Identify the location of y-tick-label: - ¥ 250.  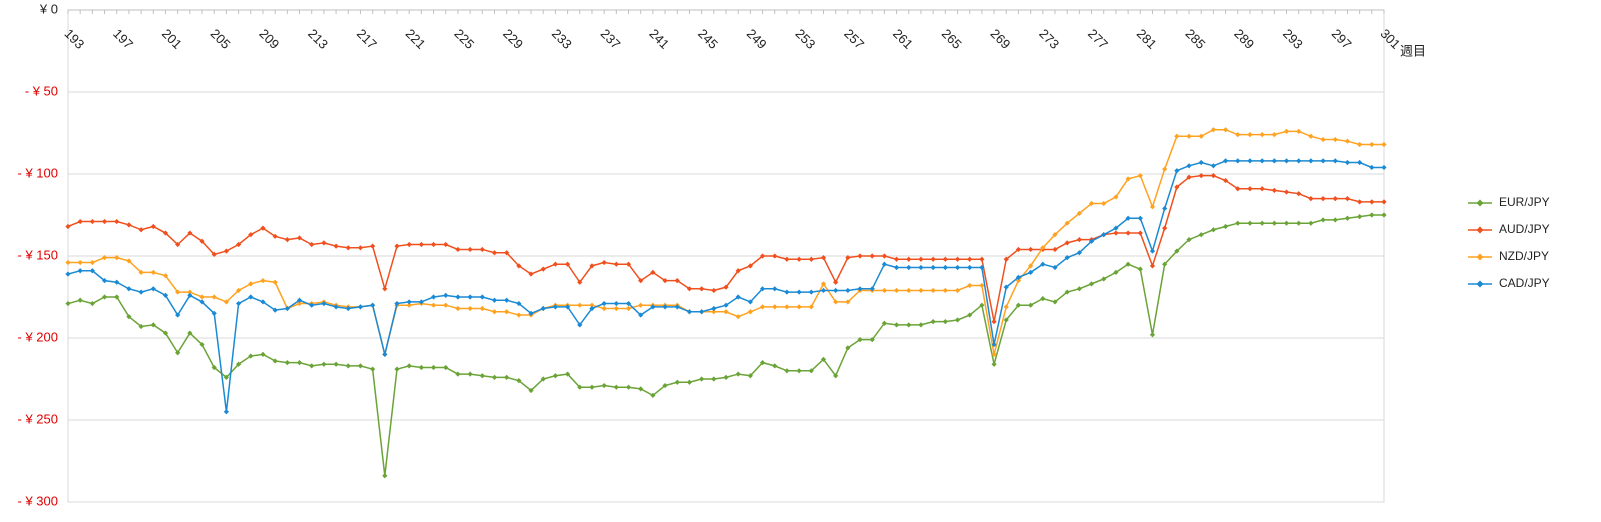
(38, 418).